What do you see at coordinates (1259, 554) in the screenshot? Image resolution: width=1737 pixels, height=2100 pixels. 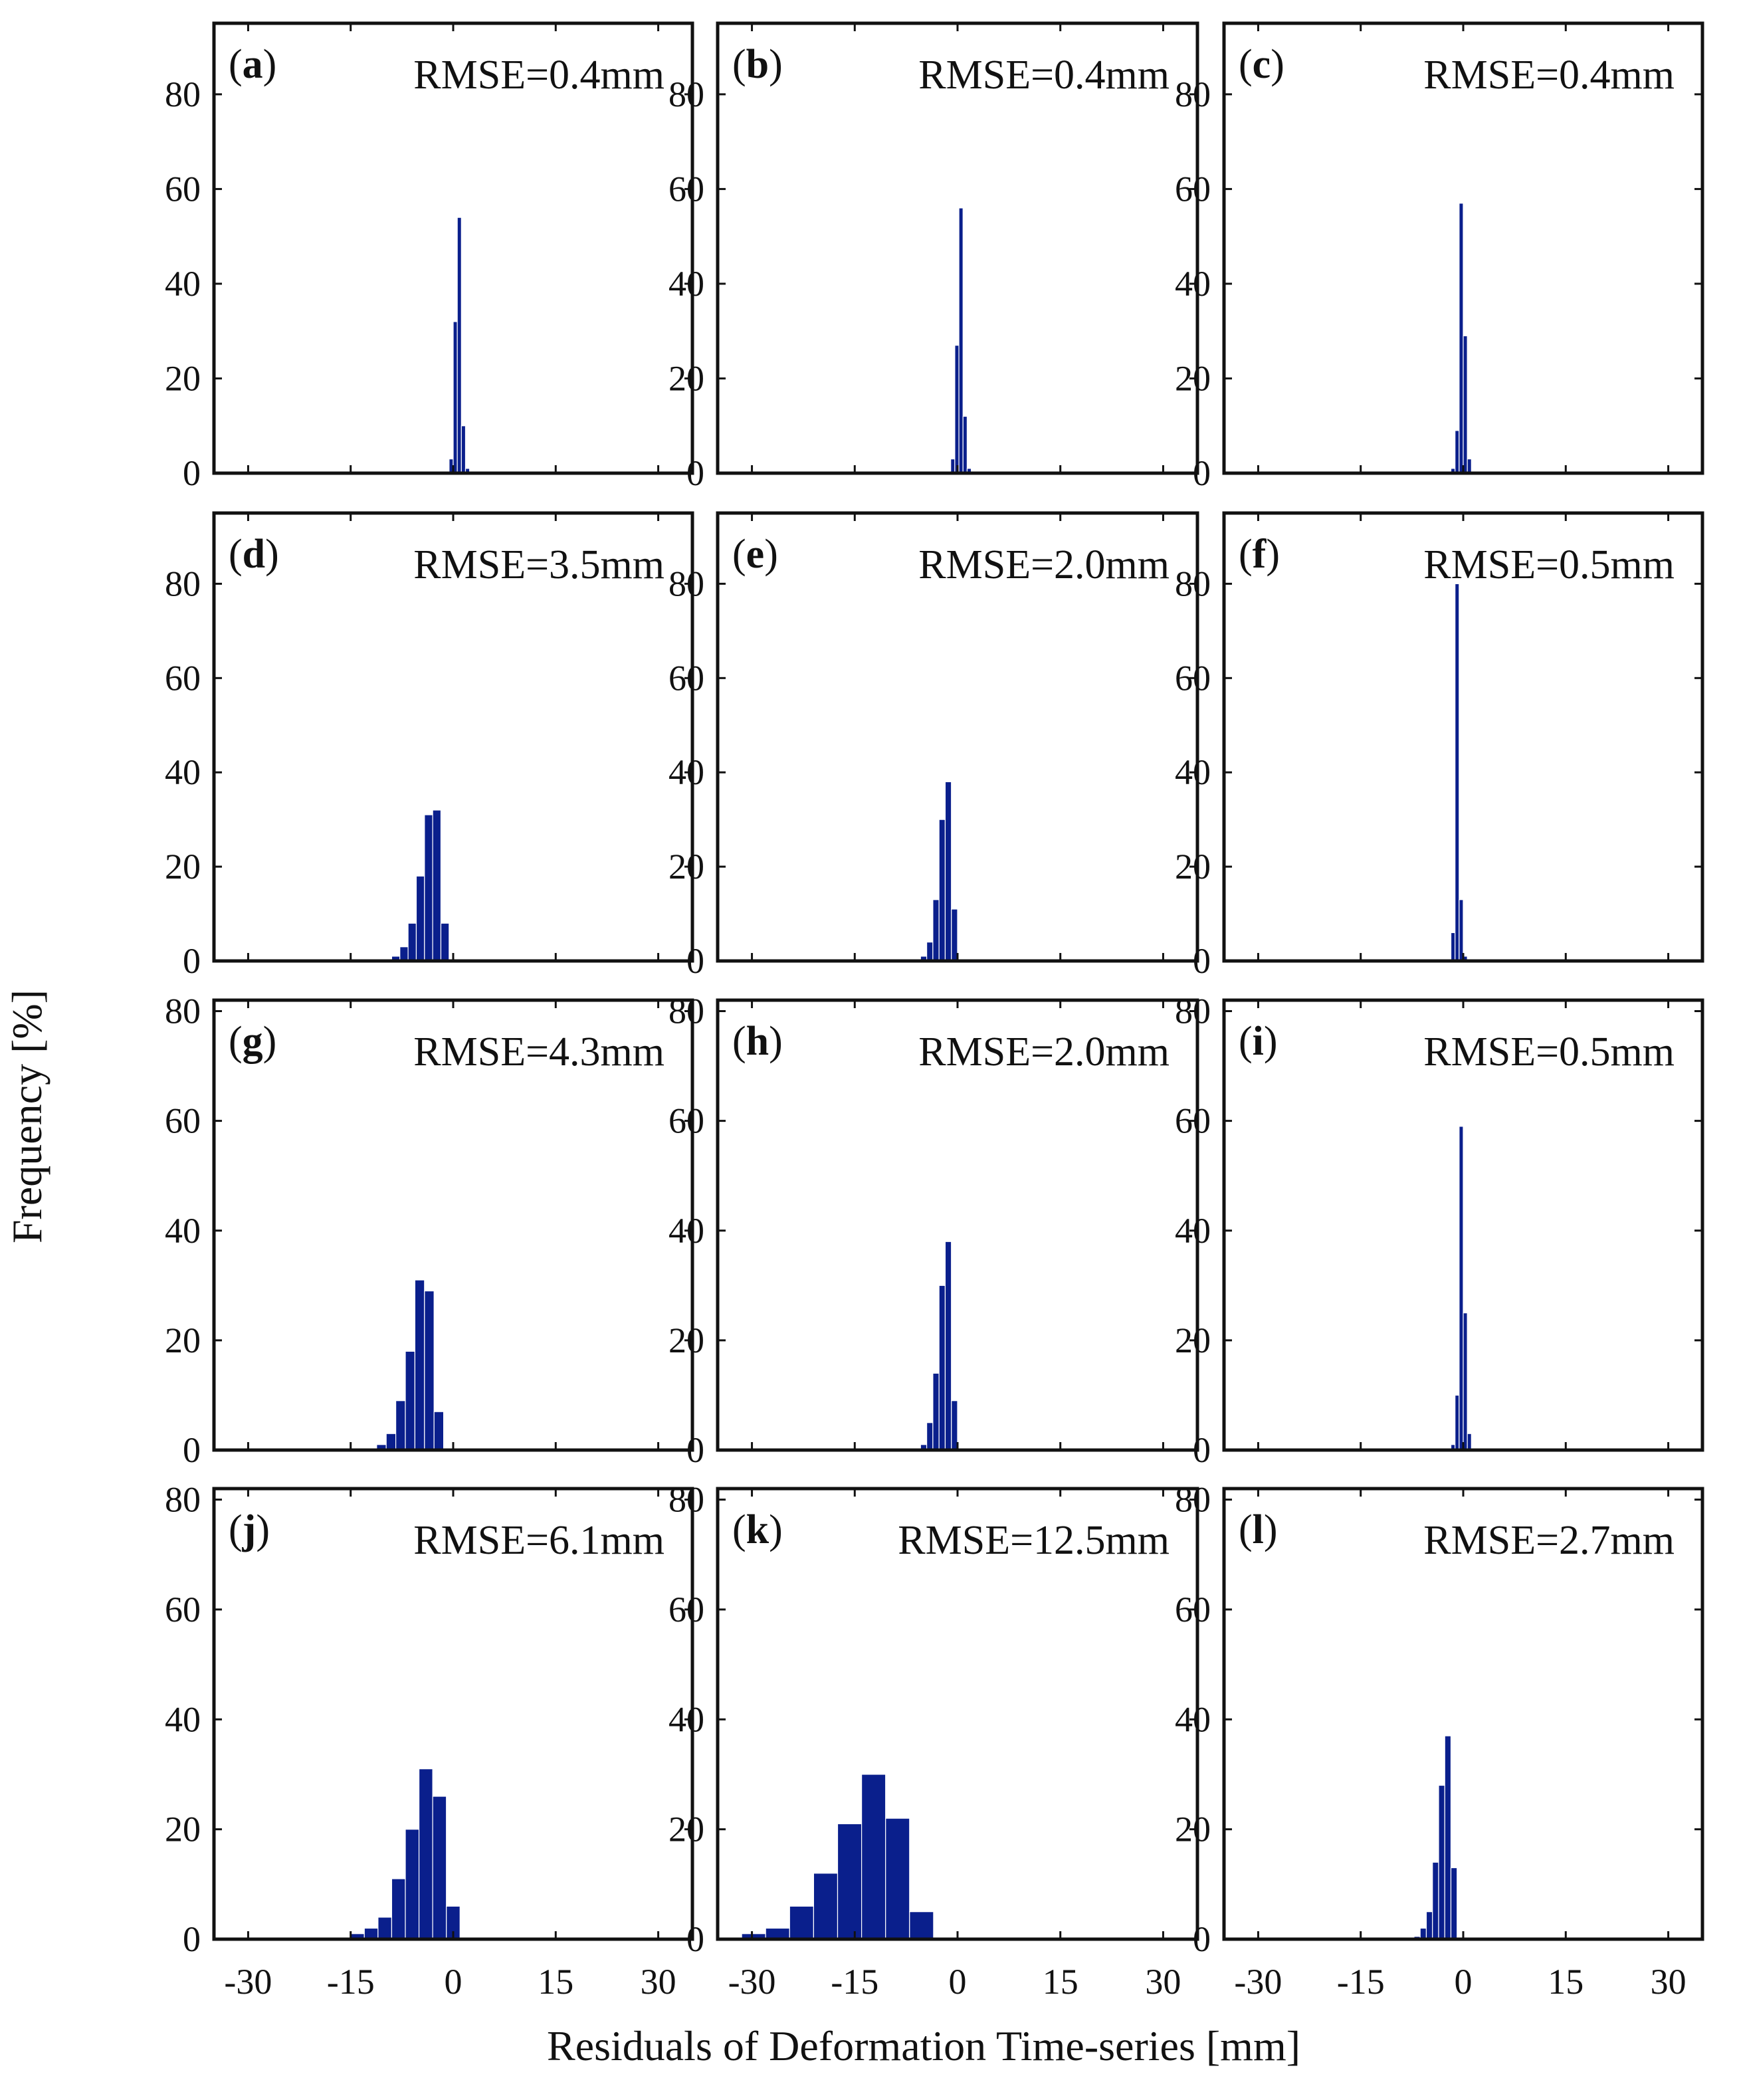 I see `panel-label: (f)` at bounding box center [1259, 554].